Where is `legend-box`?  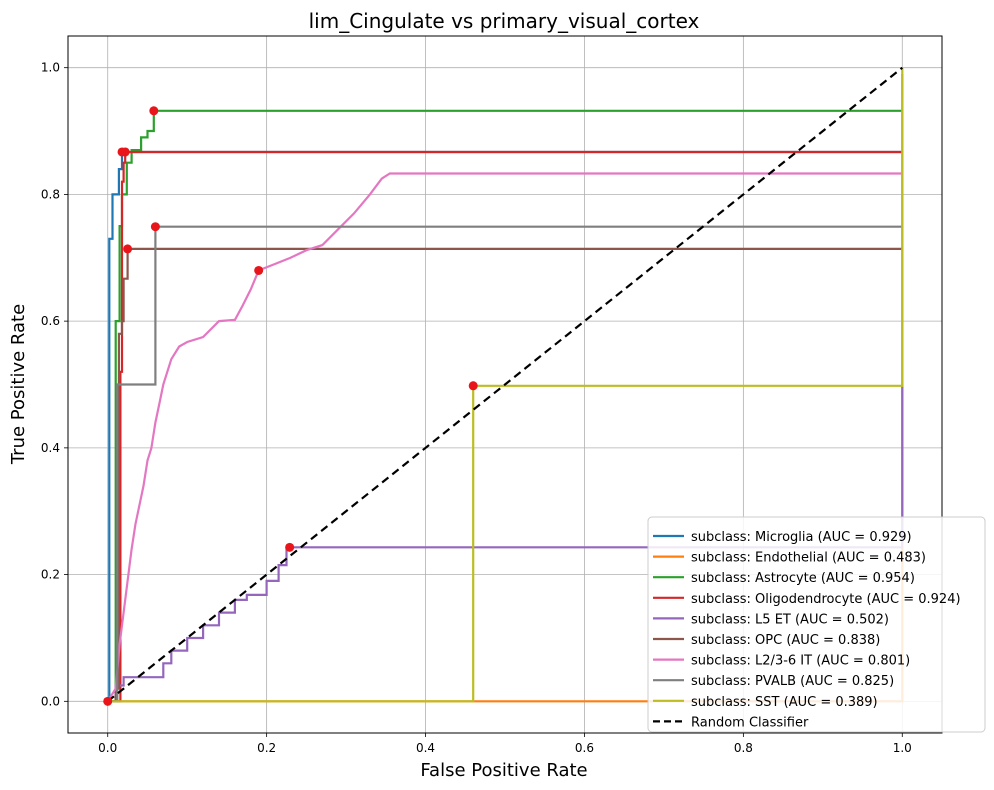
legend-box is located at coordinates (816, 624).